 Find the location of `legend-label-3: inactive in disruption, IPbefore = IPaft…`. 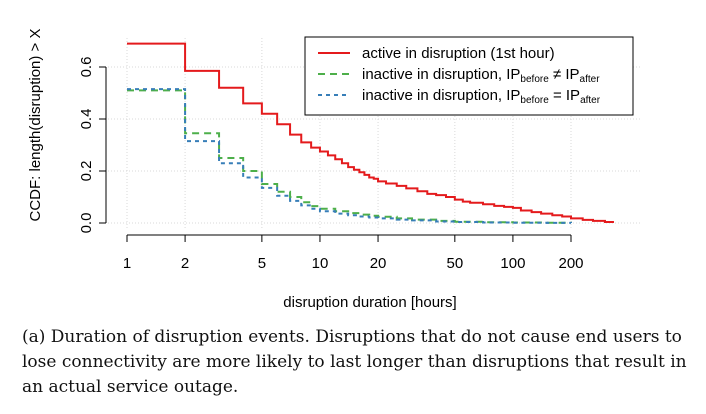

legend-label-3: inactive in disruption, IPbefore = IPaft… is located at coordinates (481, 96).